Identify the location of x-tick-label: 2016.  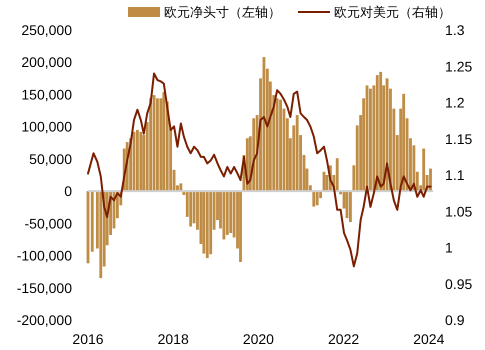
(88, 339).